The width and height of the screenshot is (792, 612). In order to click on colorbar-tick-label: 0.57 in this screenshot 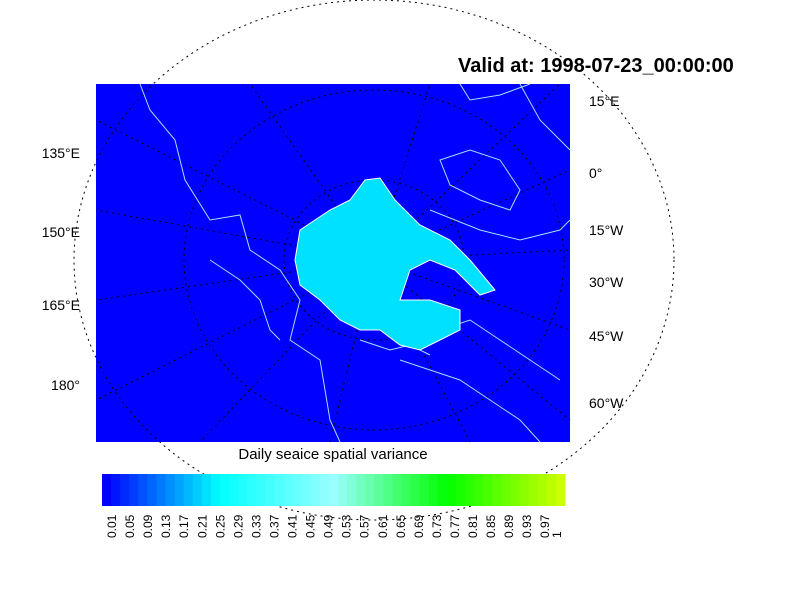, I will do `click(365, 526)`.